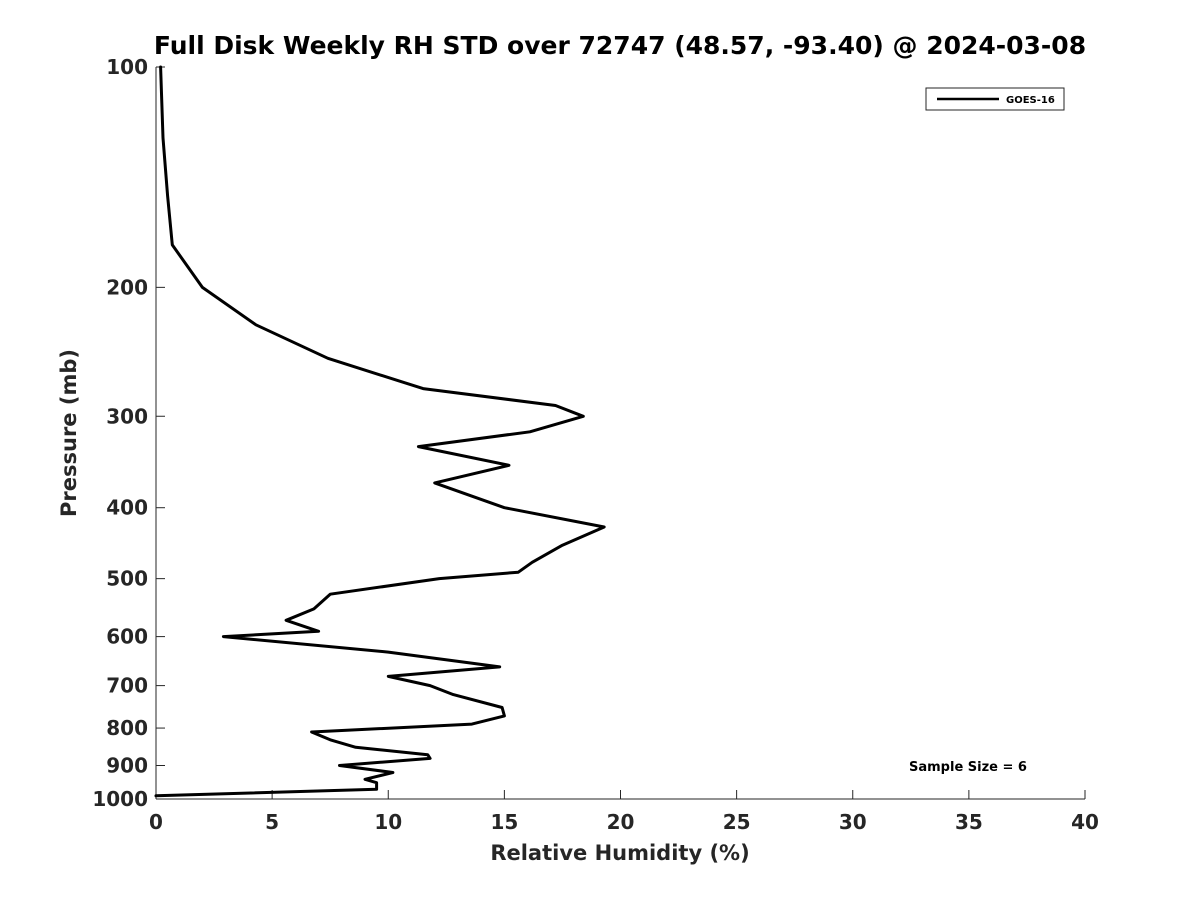 This screenshot has width=1200, height=900. I want to click on y-tick-label: 900, so click(127, 766).